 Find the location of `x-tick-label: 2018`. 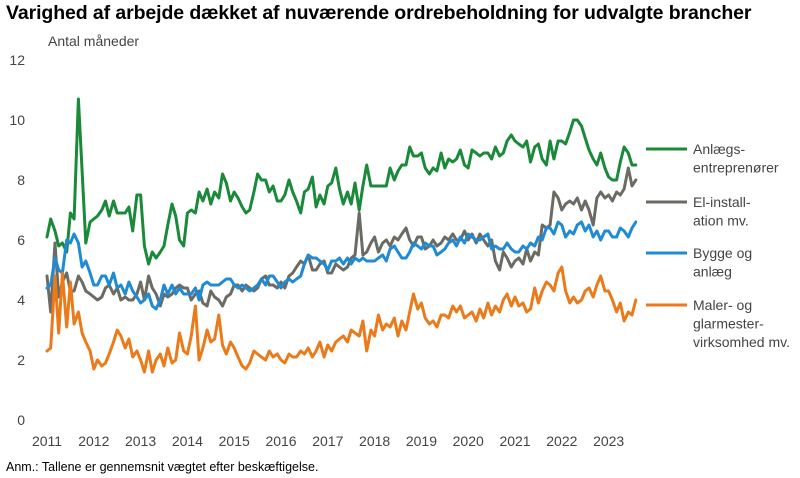

x-tick-label: 2018 is located at coordinates (374, 441).